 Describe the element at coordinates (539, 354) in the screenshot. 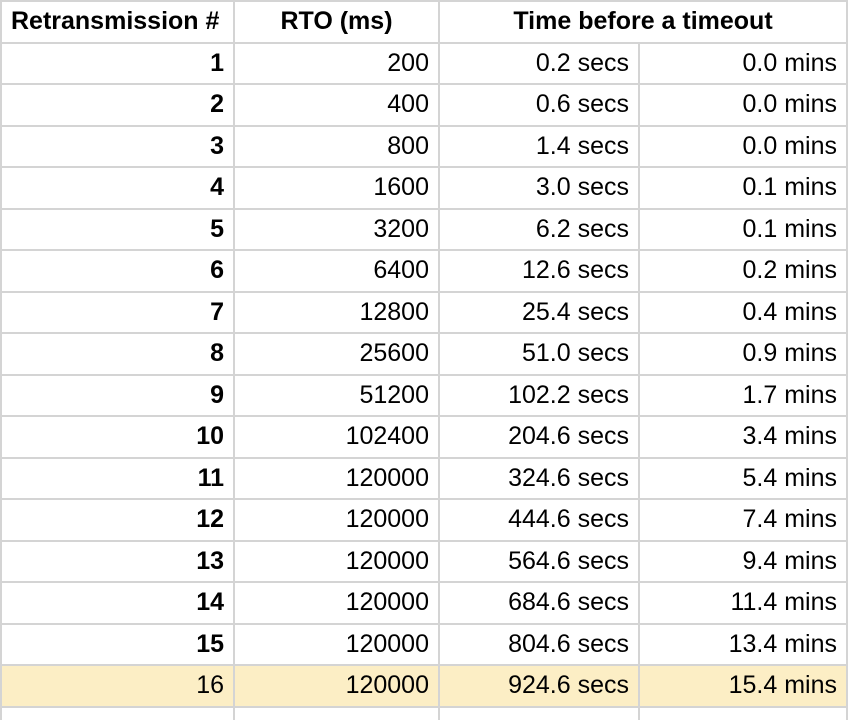

I see `cell-time-secs: 51.0 secs` at that location.